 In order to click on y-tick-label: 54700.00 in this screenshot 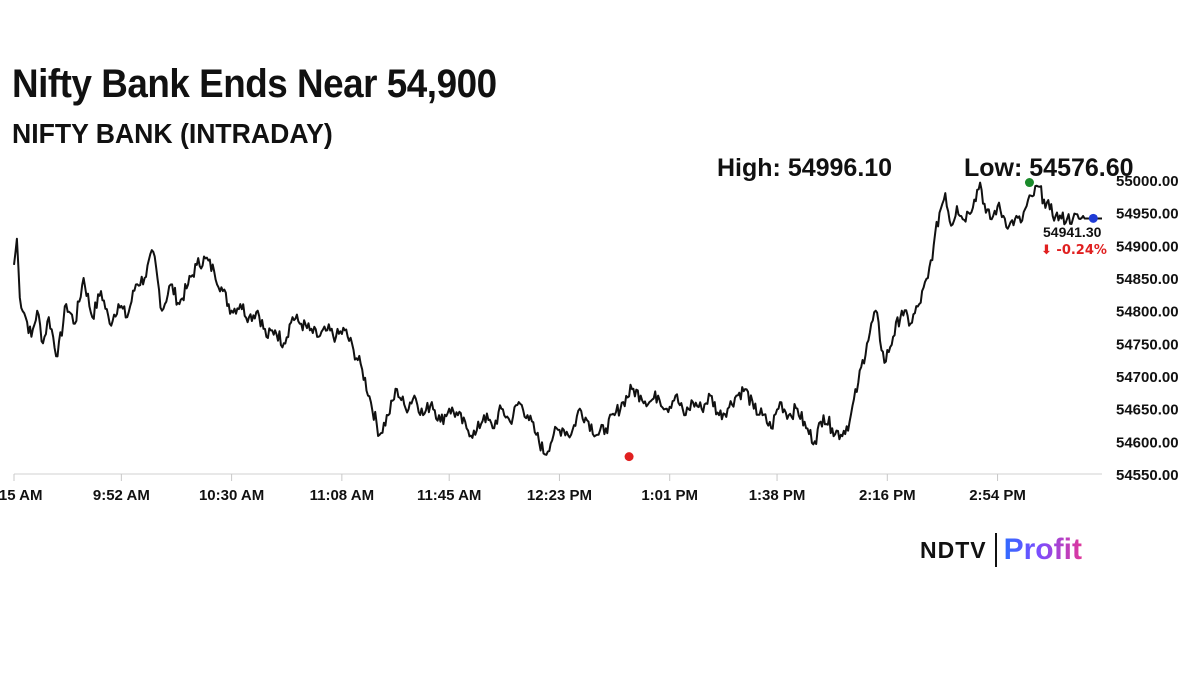, I will do `click(1147, 377)`.